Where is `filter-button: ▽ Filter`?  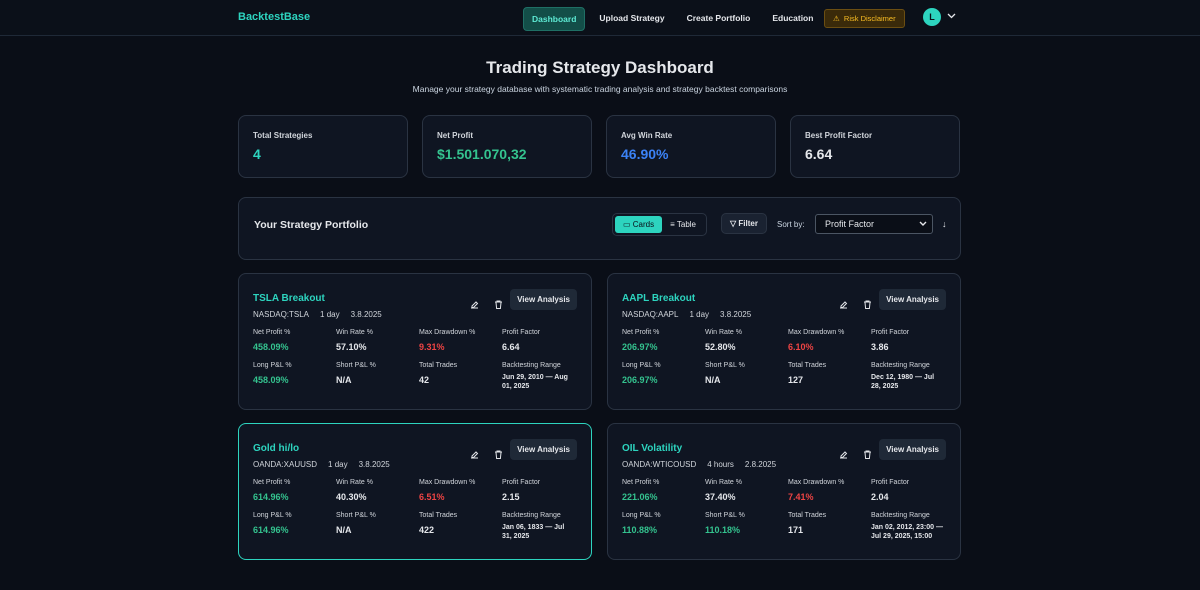
filter-button: ▽ Filter is located at coordinates (744, 223).